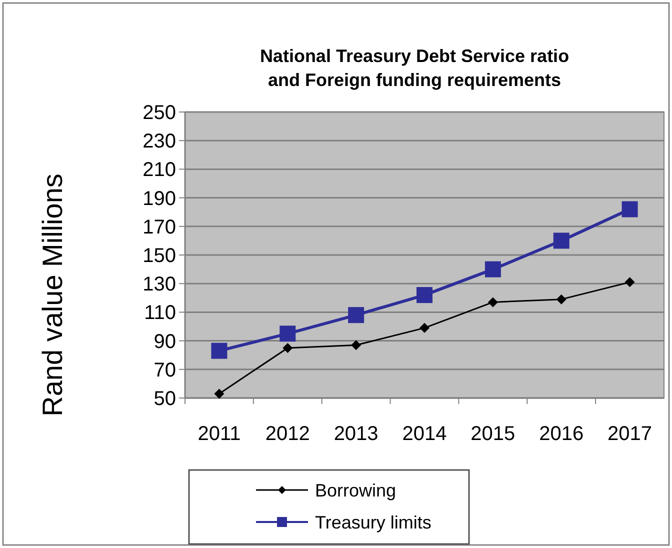 This screenshot has height=548, width=672. Describe the element at coordinates (561, 434) in the screenshot. I see `x-tick-label: 2016` at that location.